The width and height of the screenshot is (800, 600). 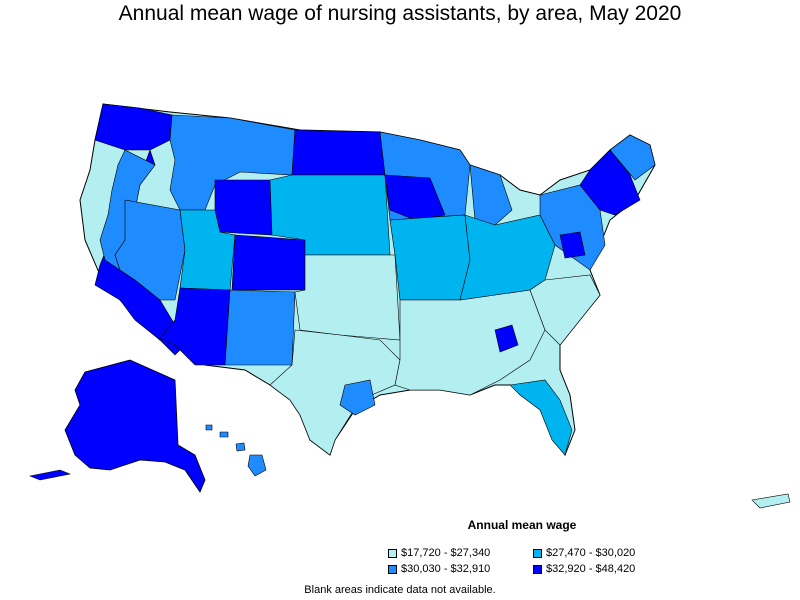 I want to click on region-iowa-missouri, so click(x=430, y=257).